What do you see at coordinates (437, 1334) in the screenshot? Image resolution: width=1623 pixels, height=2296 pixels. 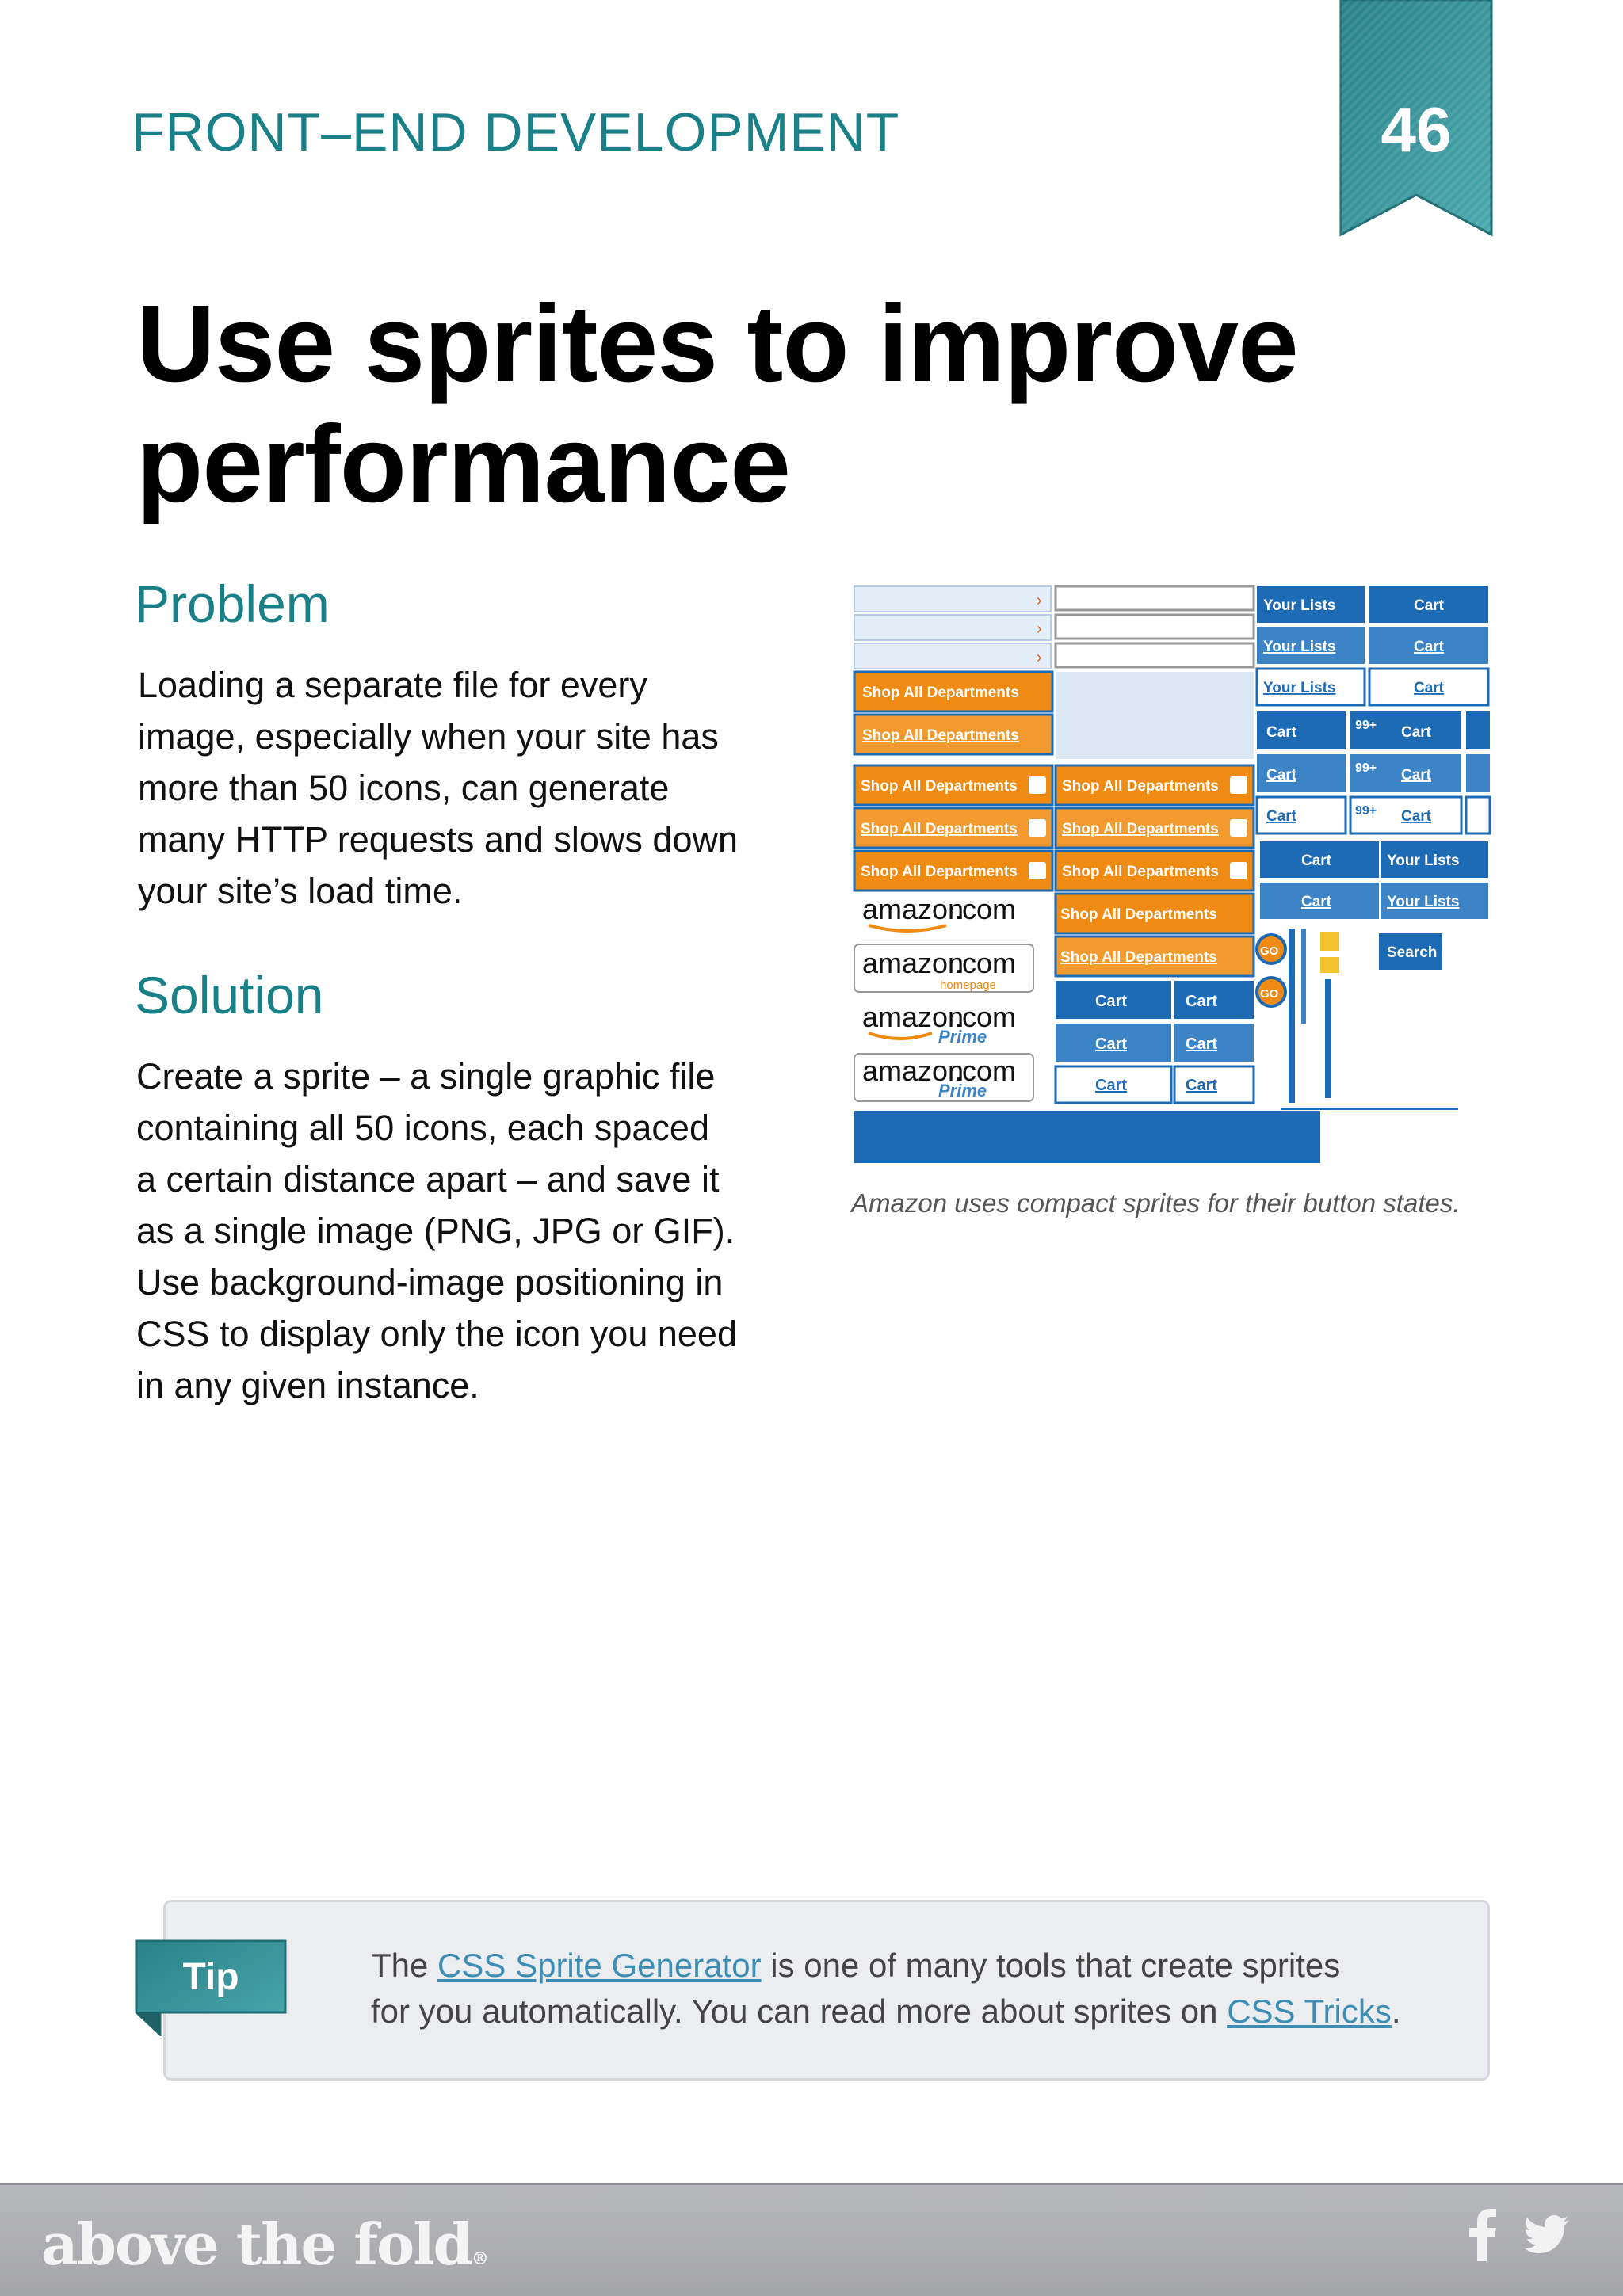 I see `solution-line: CSS to display only the icon you need` at bounding box center [437, 1334].